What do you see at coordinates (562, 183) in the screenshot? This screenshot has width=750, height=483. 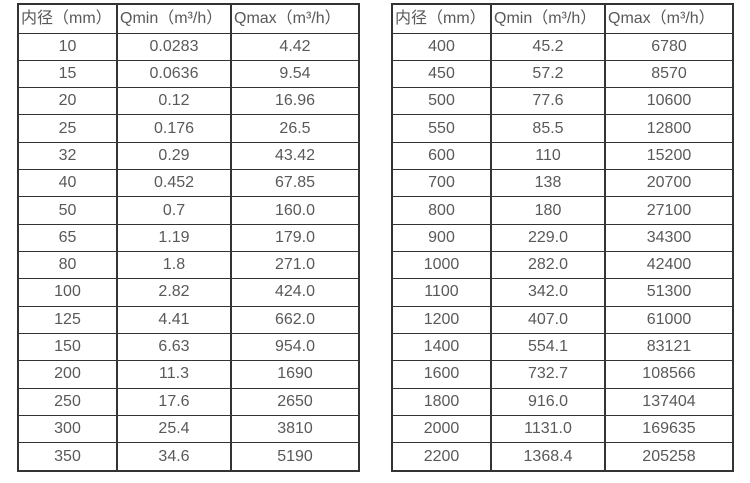 I see `table-row: 700 138 20700` at bounding box center [562, 183].